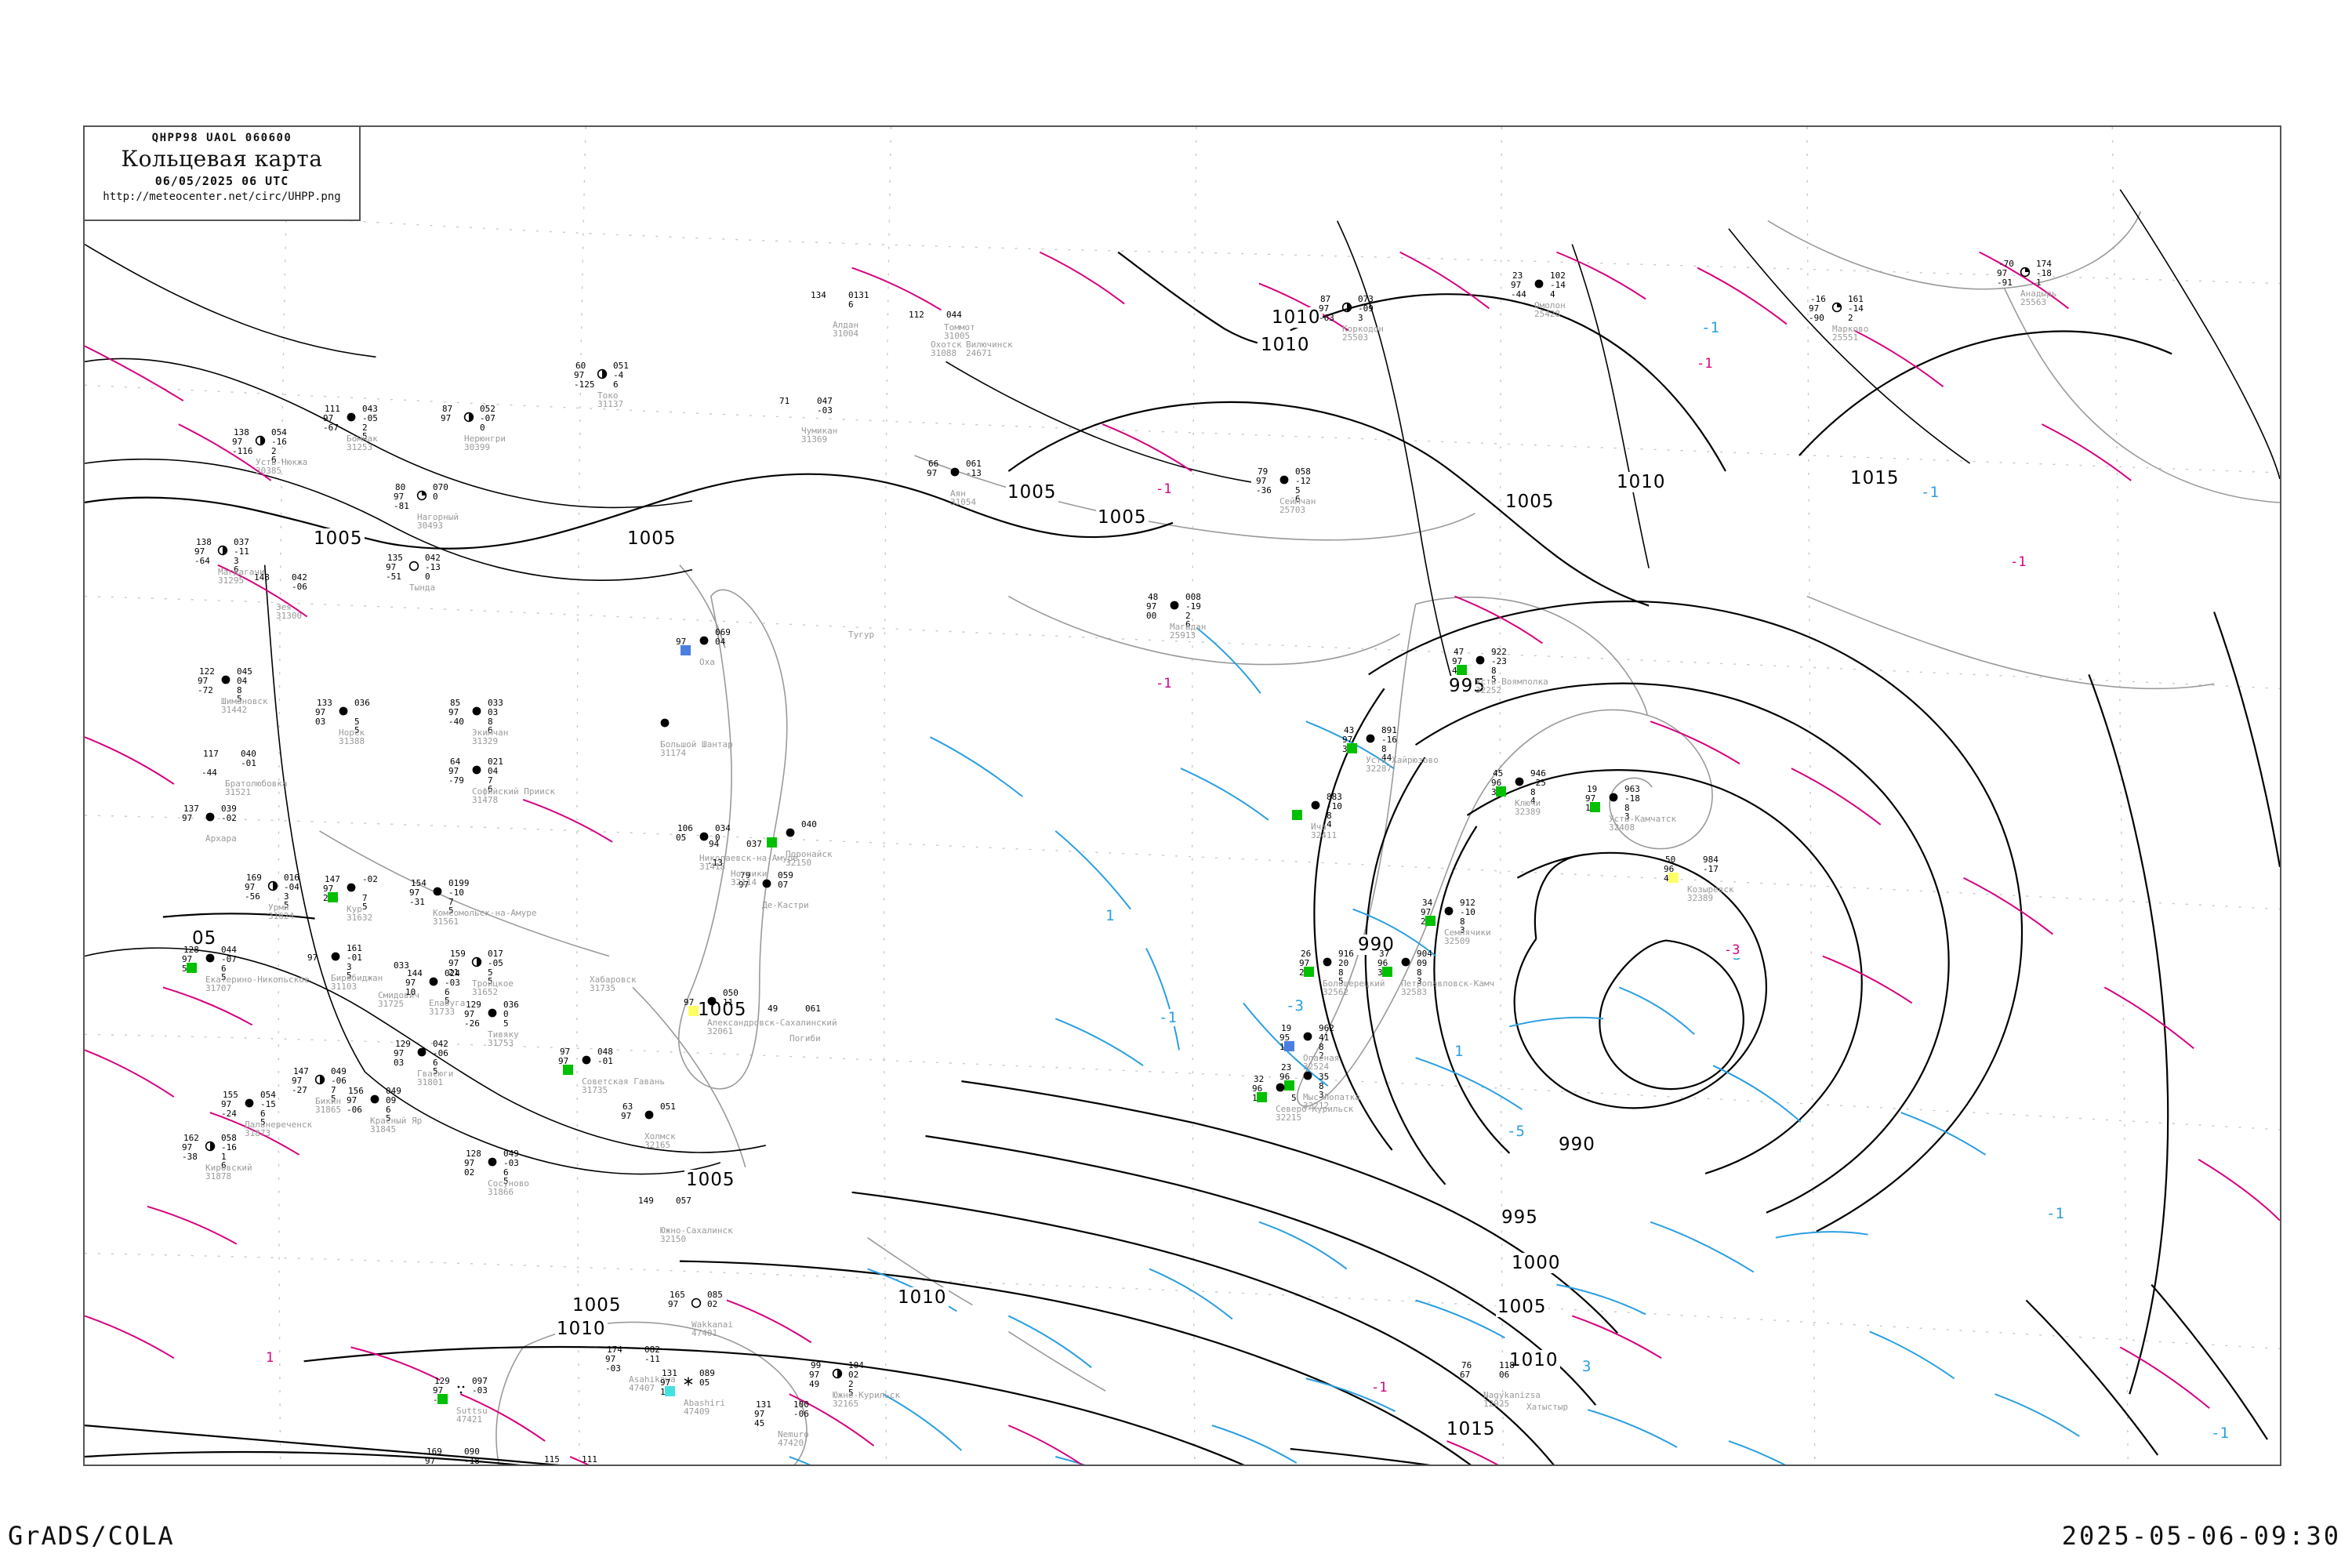 The height and width of the screenshot is (1568, 2352). What do you see at coordinates (391, 1100) in the screenshot?
I see `station-tendency: 09` at bounding box center [391, 1100].